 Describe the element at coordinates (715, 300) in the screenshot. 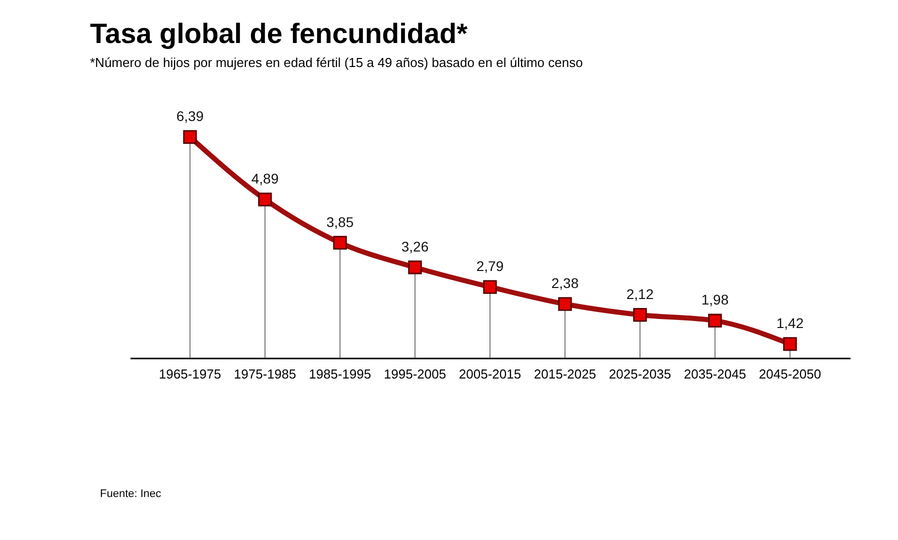

I see `data-label: 1,98` at that location.